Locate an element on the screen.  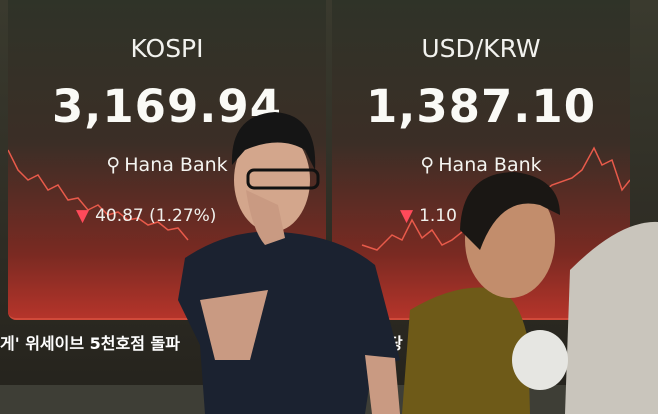
chair is located at coordinates (540, 360).